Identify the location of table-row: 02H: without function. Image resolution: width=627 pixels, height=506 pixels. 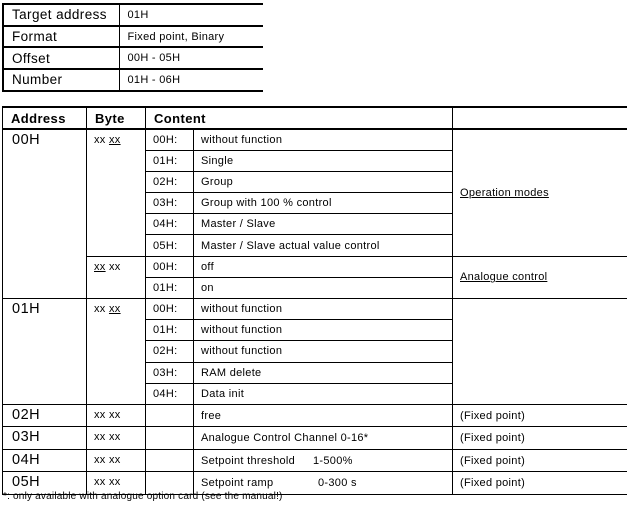
(315, 351).